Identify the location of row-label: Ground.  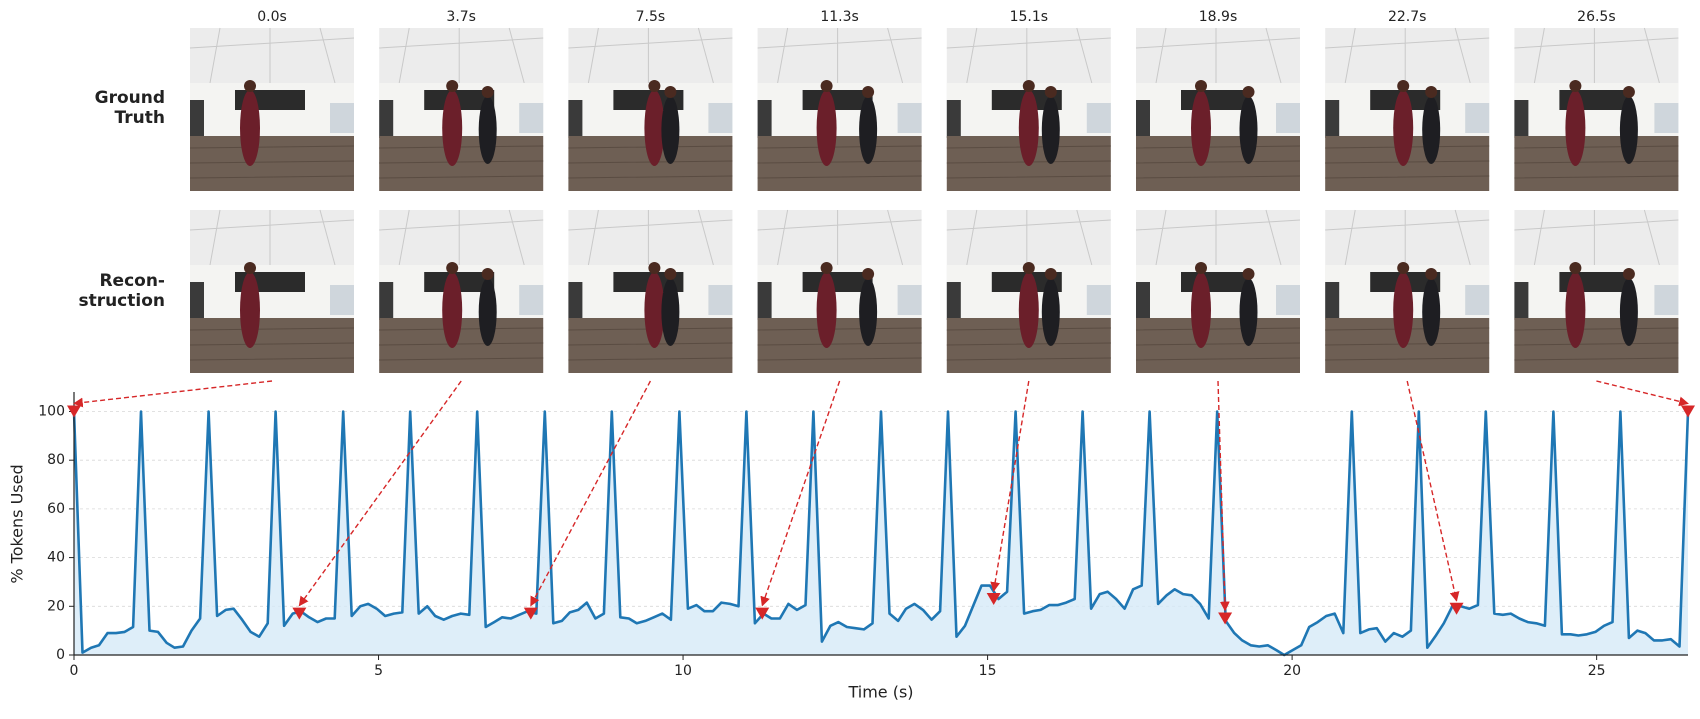
(130, 98).